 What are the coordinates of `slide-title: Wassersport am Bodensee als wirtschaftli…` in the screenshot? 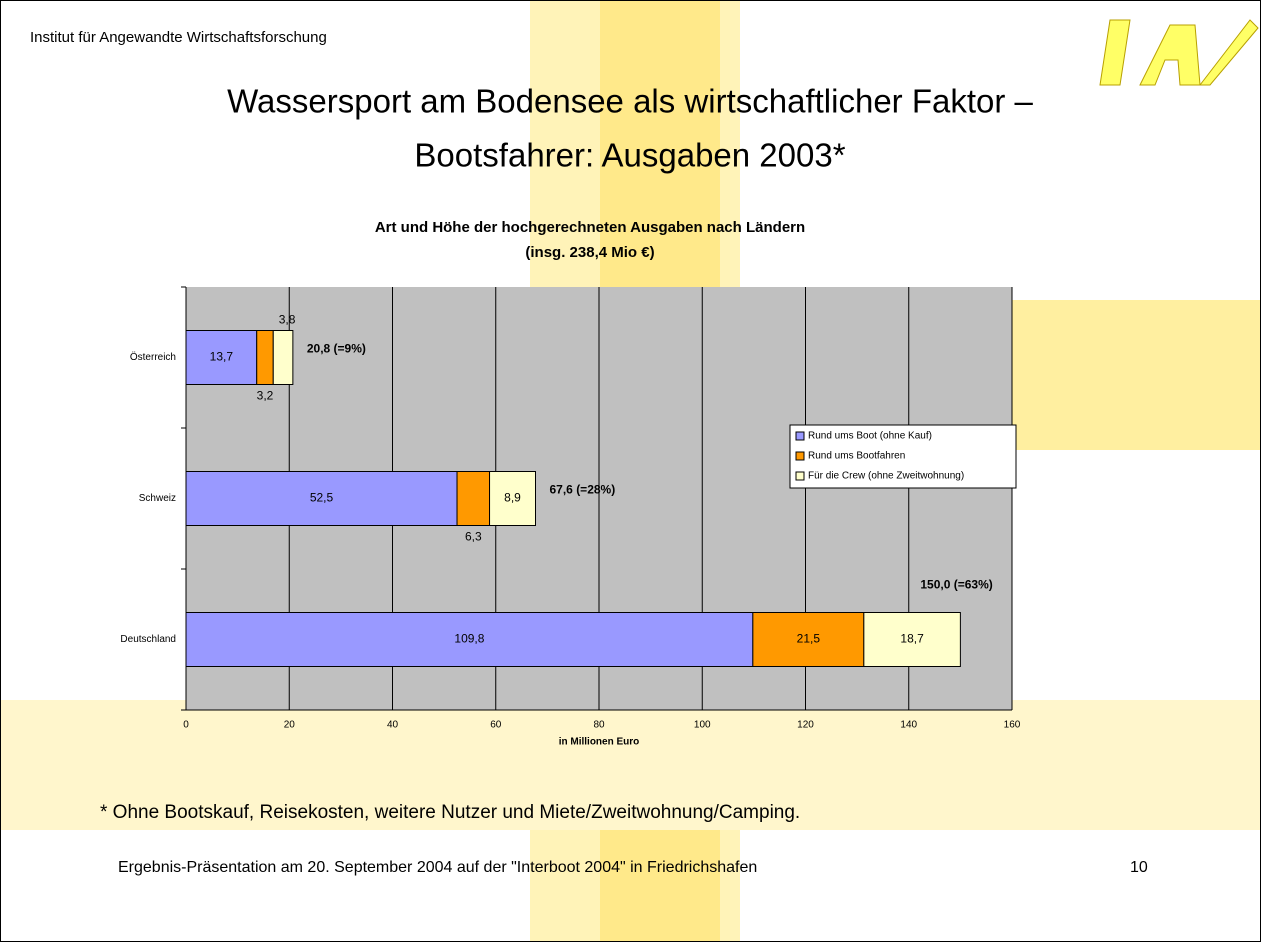 It's located at (630, 101).